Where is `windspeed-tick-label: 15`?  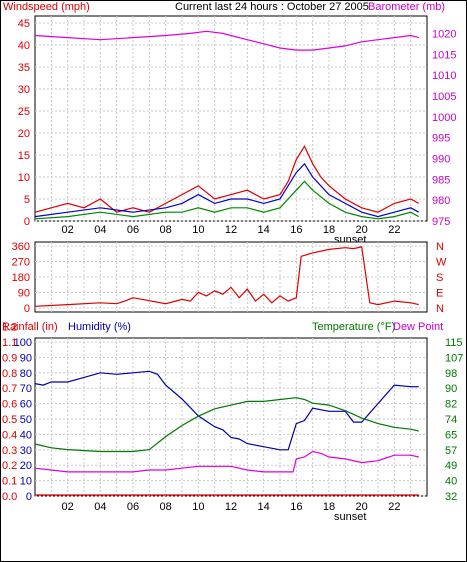 windspeed-tick-label: 15 is located at coordinates (24, 156).